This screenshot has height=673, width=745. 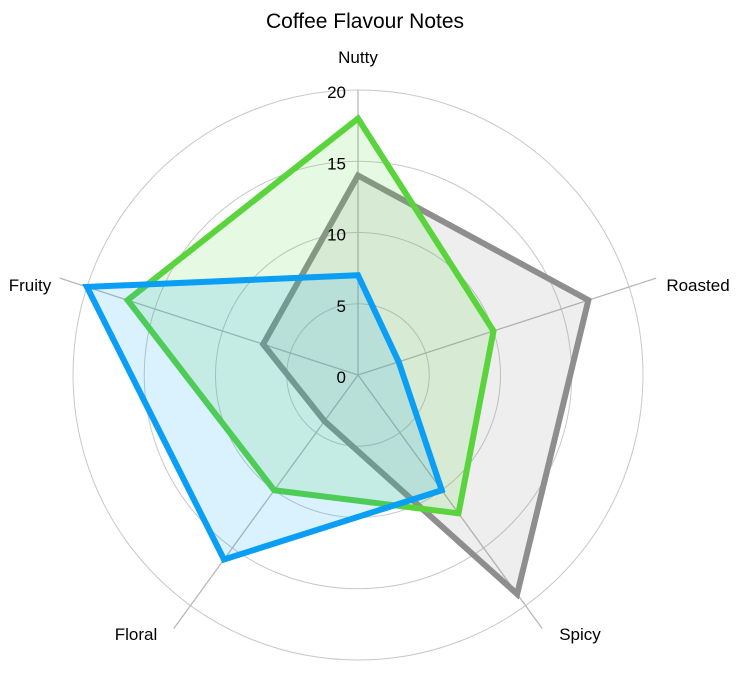 What do you see at coordinates (336, 163) in the screenshot?
I see `tick-label: 15` at bounding box center [336, 163].